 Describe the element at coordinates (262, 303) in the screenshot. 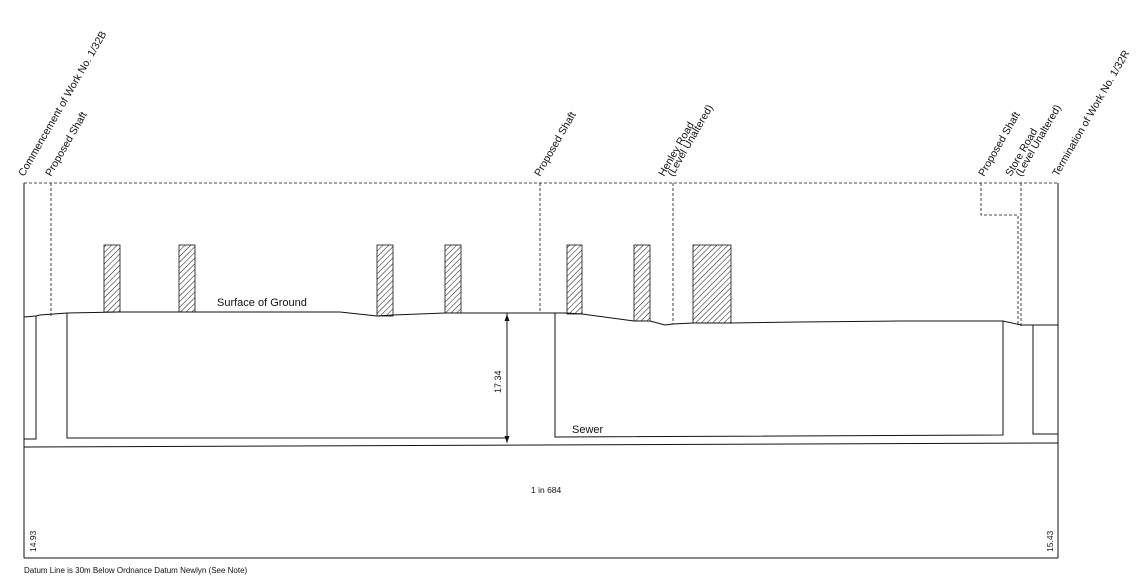

I see `surface-label: Surface of Ground` at that location.